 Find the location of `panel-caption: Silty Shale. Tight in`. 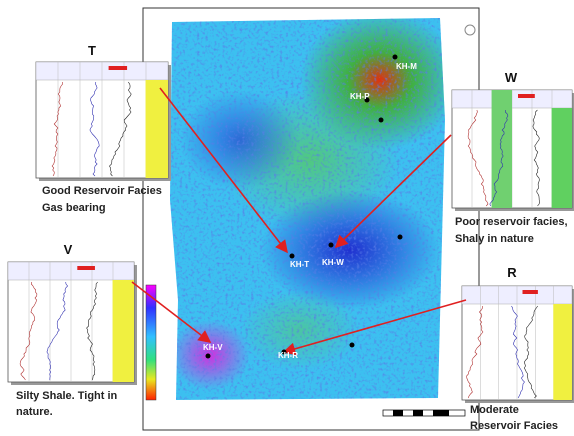

panel-caption: Silty Shale. Tight in is located at coordinates (67, 396).